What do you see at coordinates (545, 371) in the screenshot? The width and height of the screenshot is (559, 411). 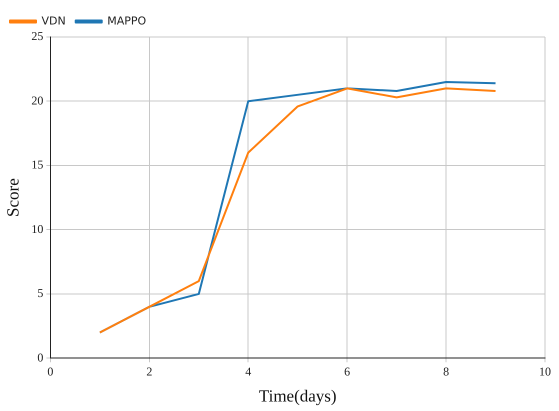 I see `x-tick-label: 10` at bounding box center [545, 371].